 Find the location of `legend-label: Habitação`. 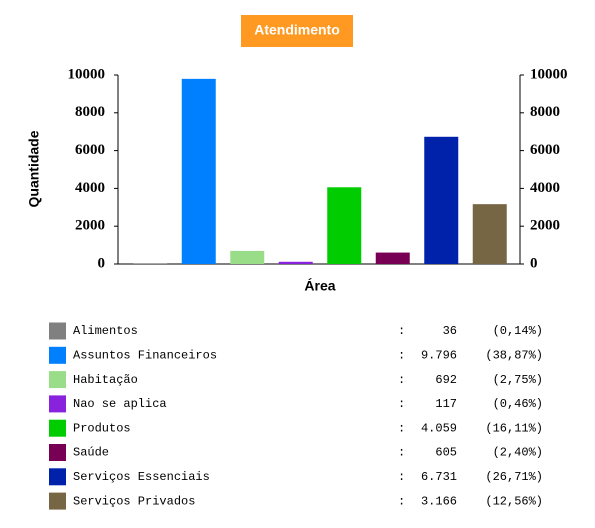

legend-label: Habitação is located at coordinates (105, 380).